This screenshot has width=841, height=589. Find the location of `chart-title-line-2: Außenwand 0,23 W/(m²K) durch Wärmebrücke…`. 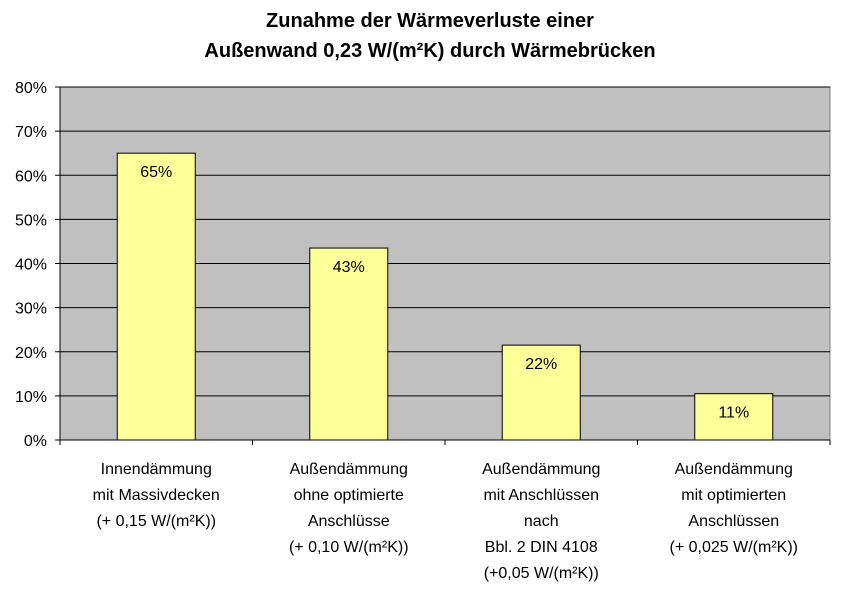

chart-title-line-2: Außenwand 0,23 W/(m²K) durch Wärmebrücke… is located at coordinates (429, 51).